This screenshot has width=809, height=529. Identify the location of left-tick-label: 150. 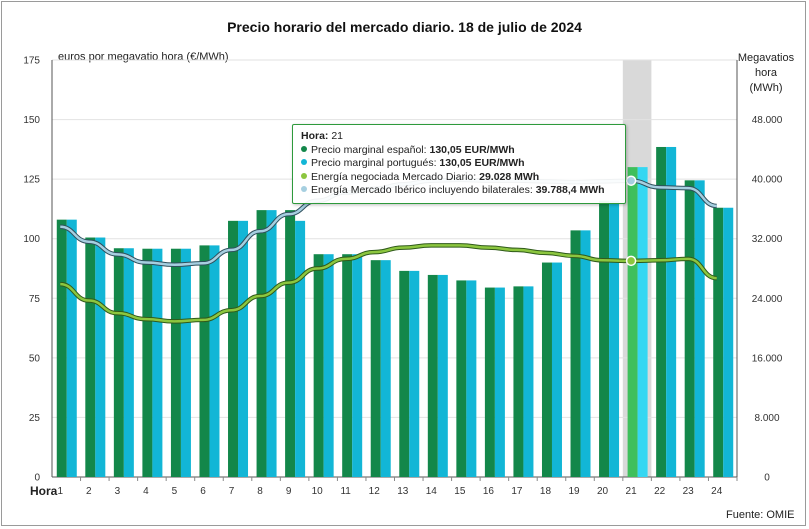
(31, 120).